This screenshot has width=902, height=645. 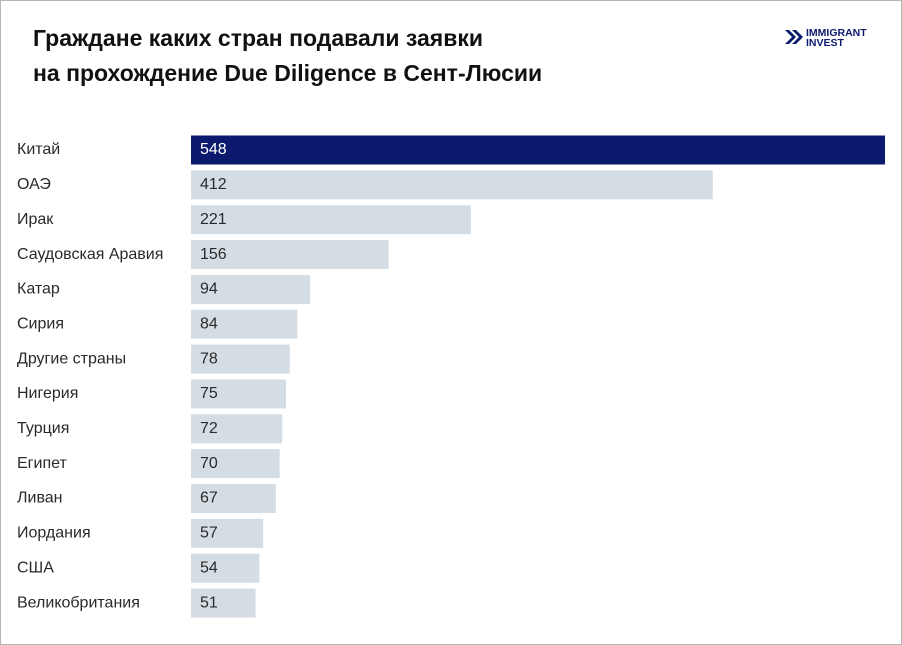 I want to click on value-label: 54, so click(x=209, y=567).